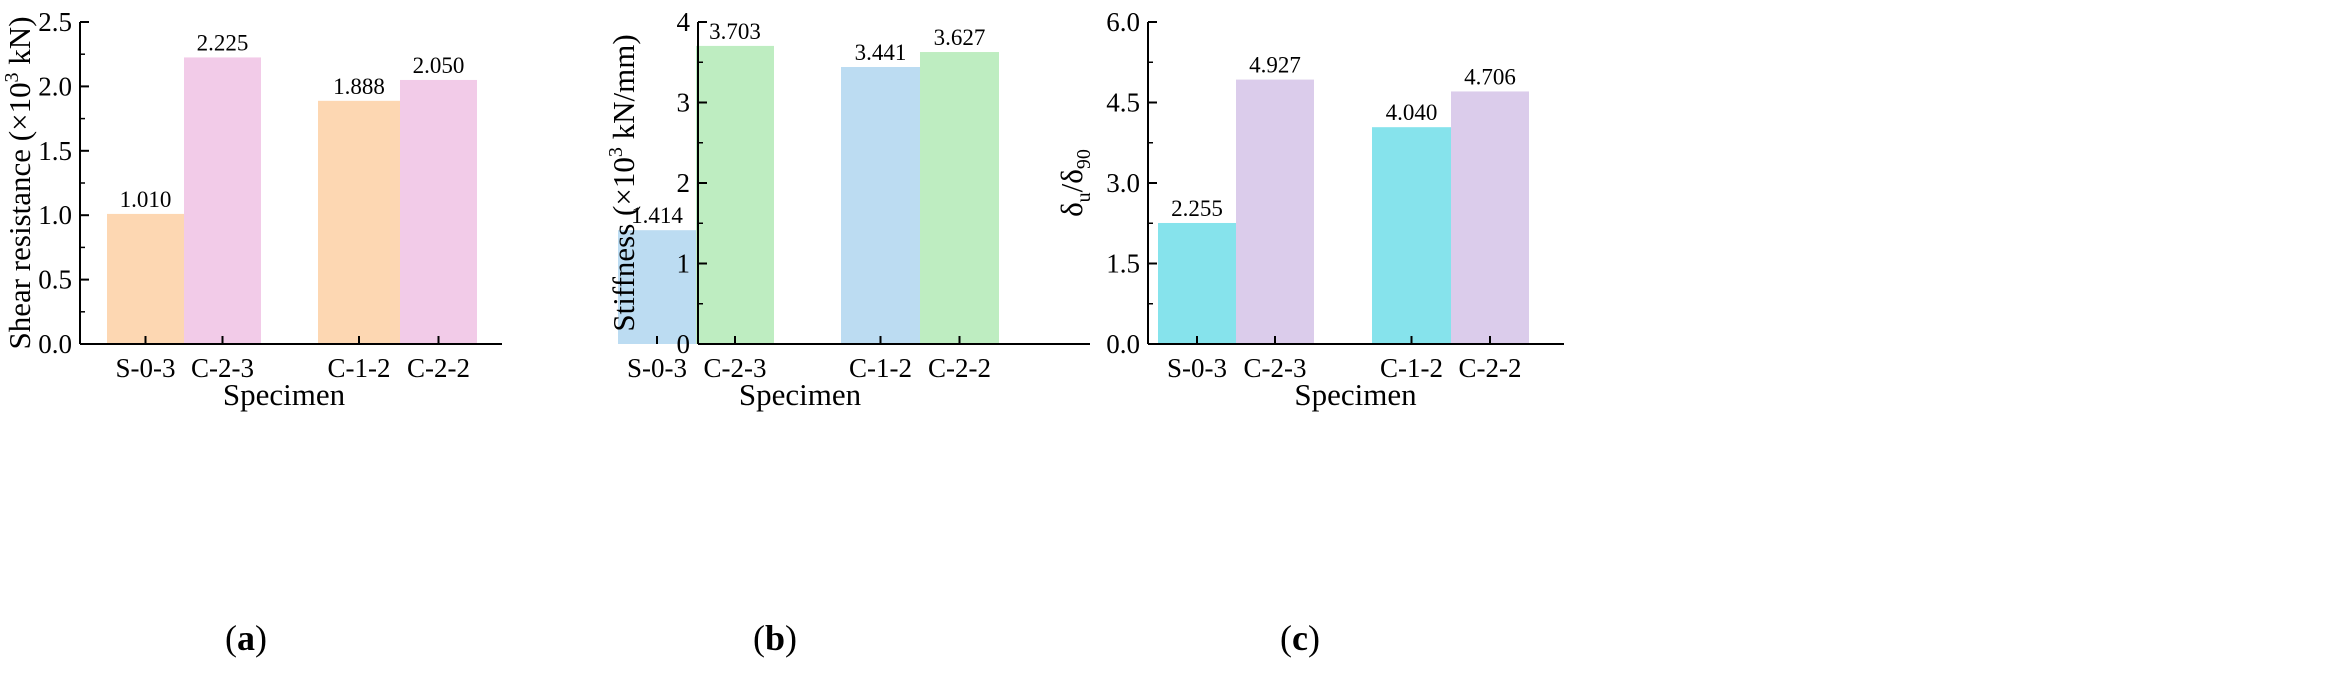  Describe the element at coordinates (881, 52) in the screenshot. I see `data-label: 3.441` at that location.